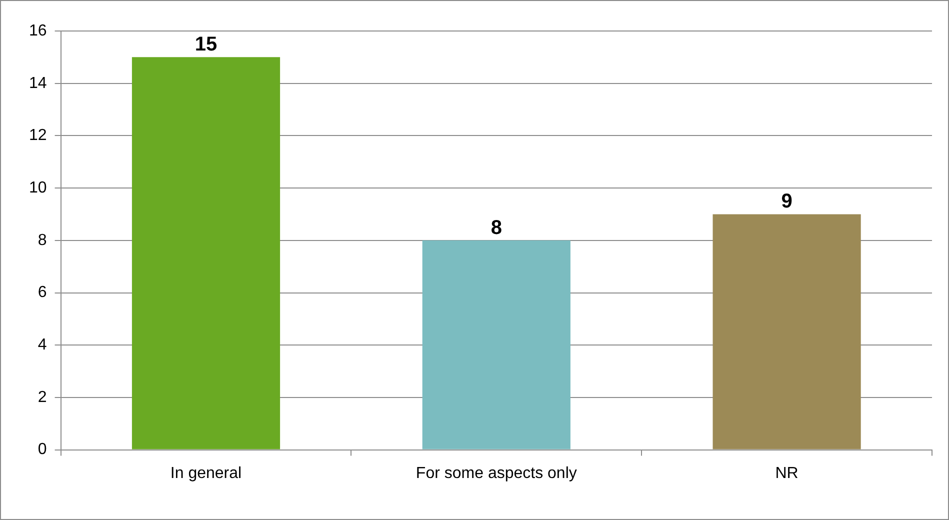 Image resolution: width=949 pixels, height=520 pixels. I want to click on y-tick-label: 14, so click(38, 83).